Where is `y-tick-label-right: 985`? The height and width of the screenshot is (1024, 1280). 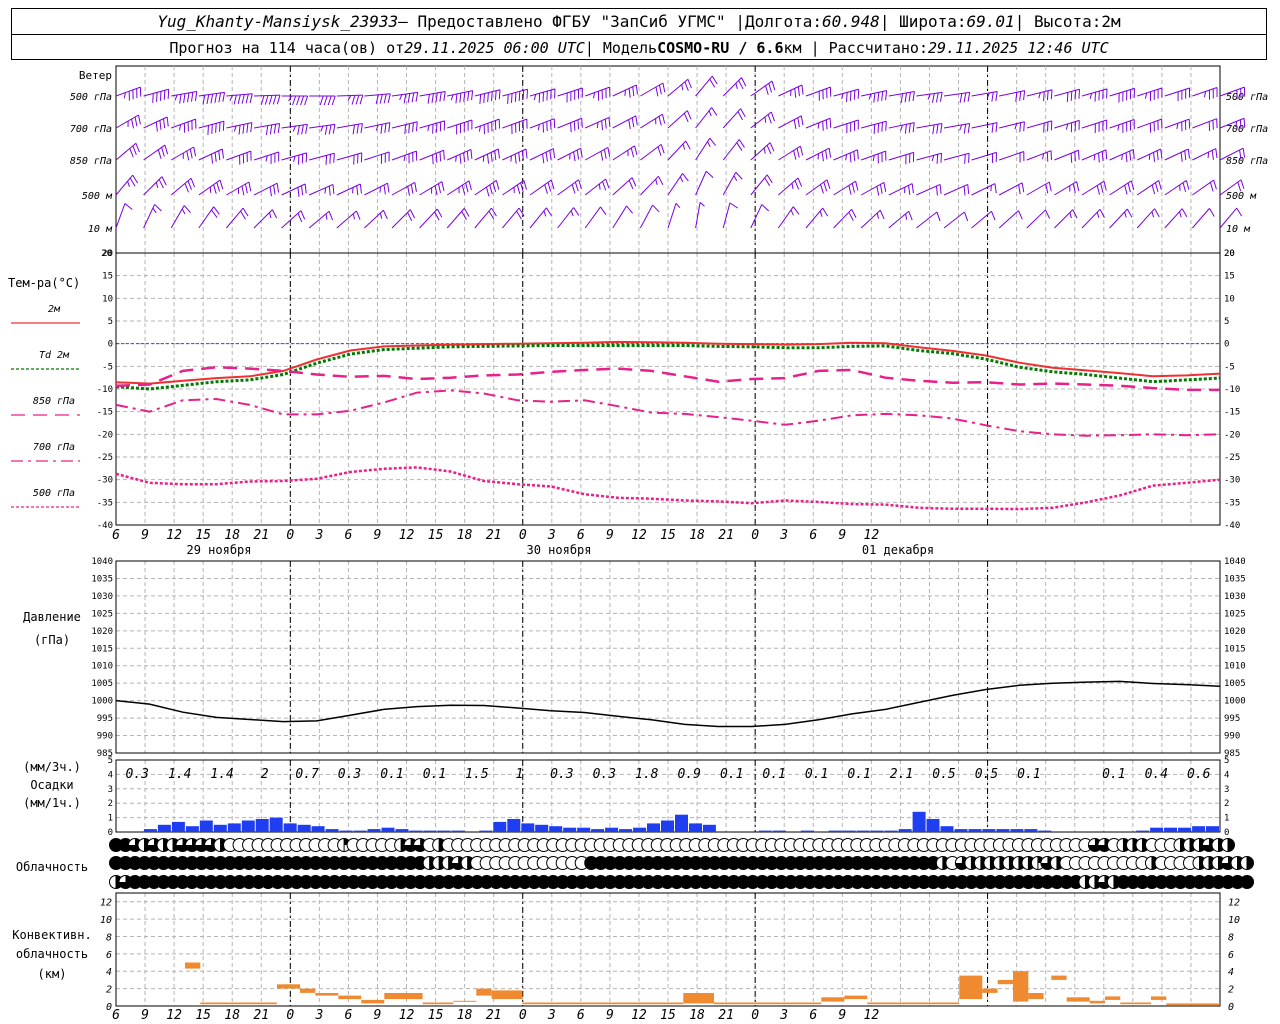
y-tick-label-right: 985 is located at coordinates (1232, 754).